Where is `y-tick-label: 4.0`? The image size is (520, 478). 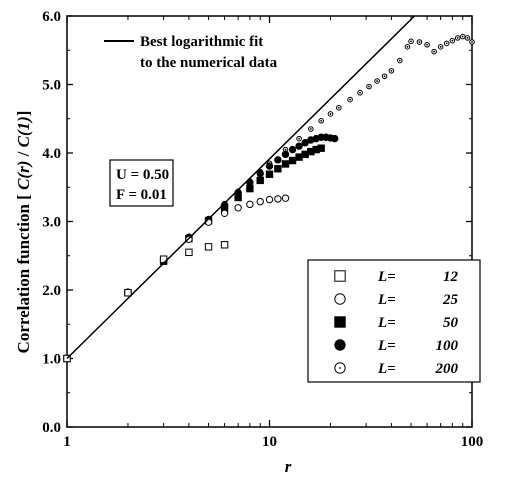 y-tick-label: 4.0 is located at coordinates (51, 154).